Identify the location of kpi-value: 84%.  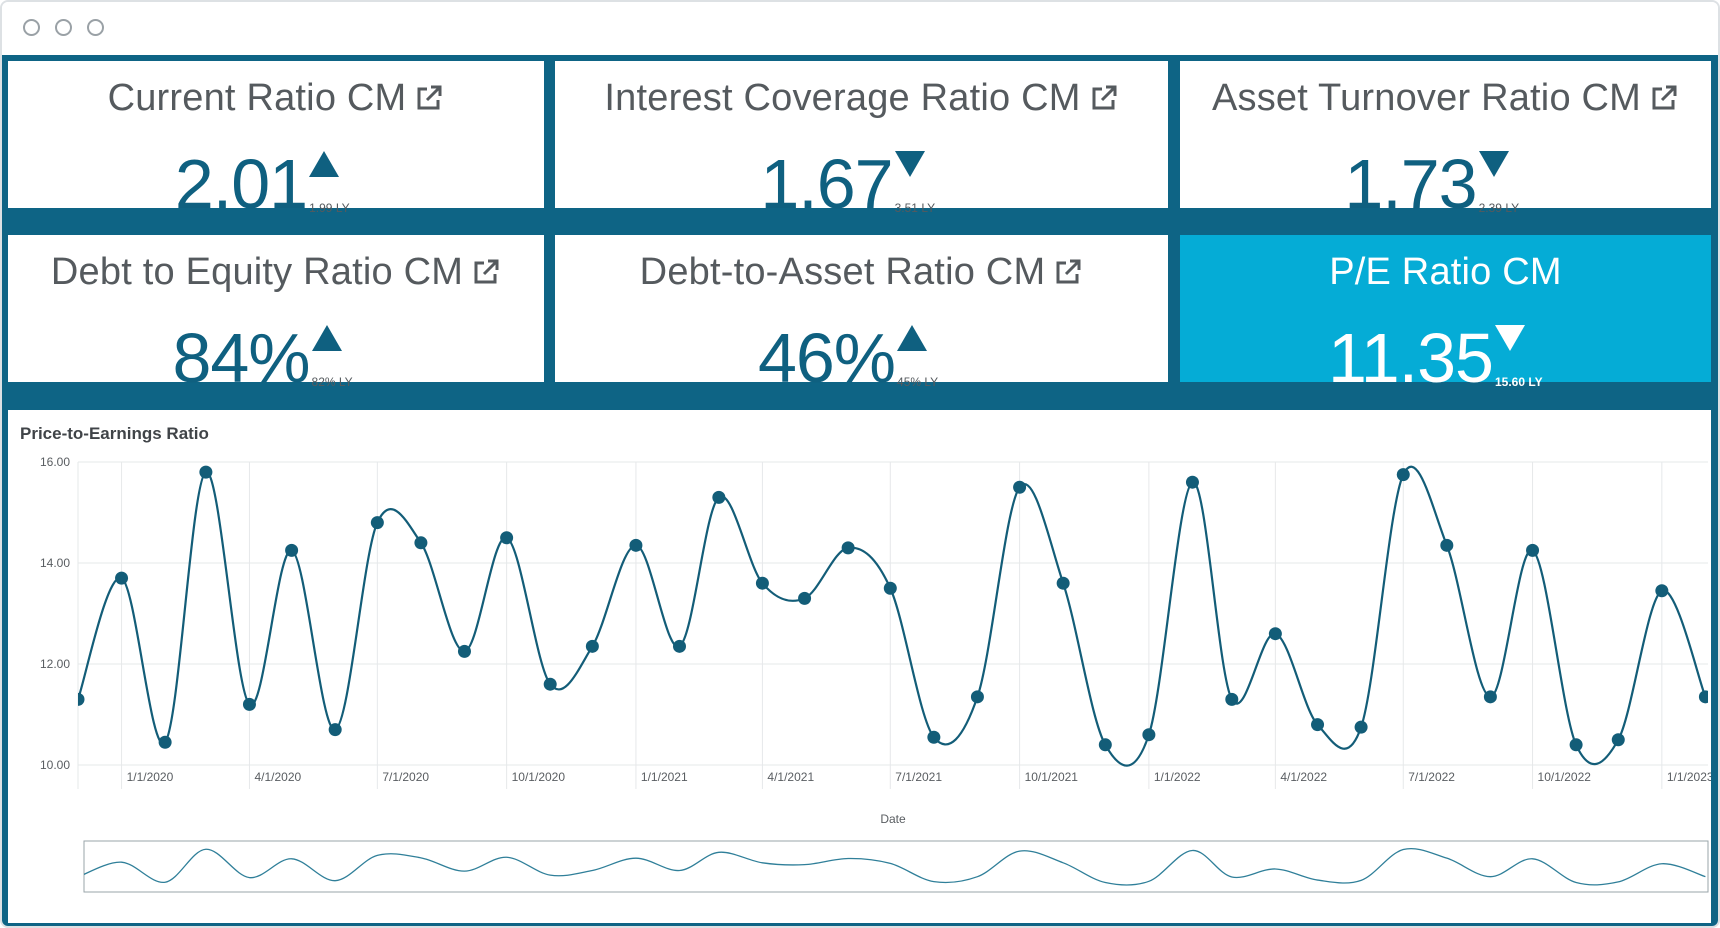
(241, 358).